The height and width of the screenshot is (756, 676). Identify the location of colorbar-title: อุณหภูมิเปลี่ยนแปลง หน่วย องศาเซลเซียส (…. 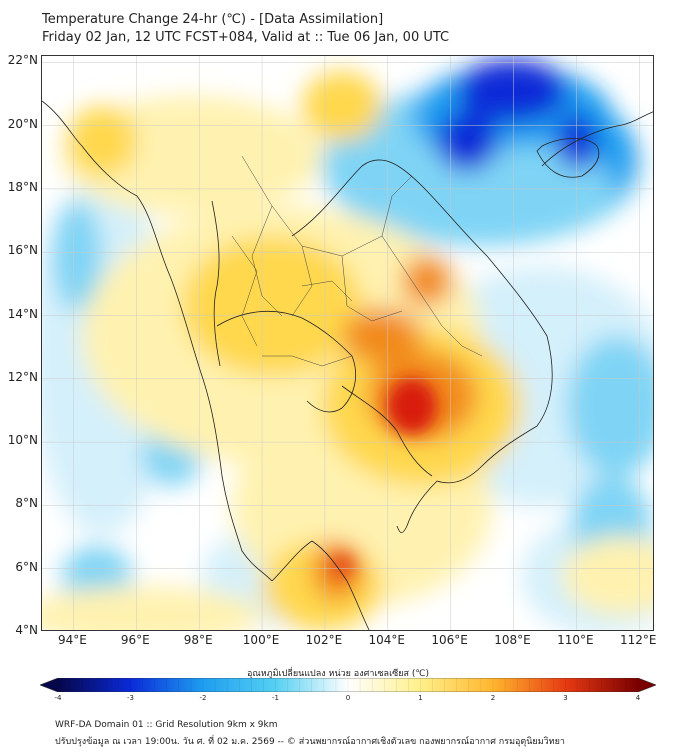
(338, 674).